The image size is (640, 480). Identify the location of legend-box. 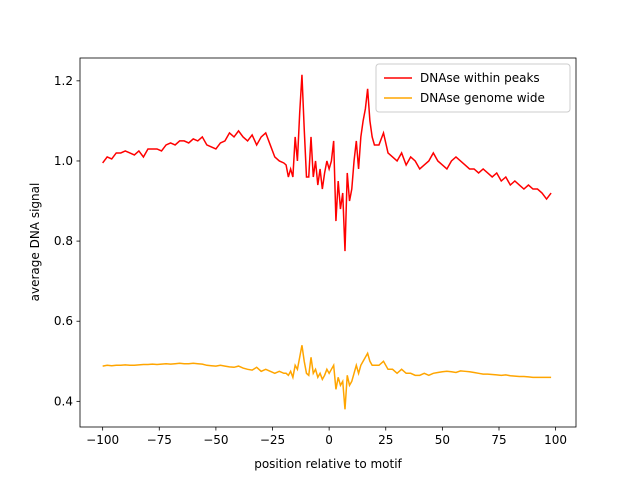
(473, 88).